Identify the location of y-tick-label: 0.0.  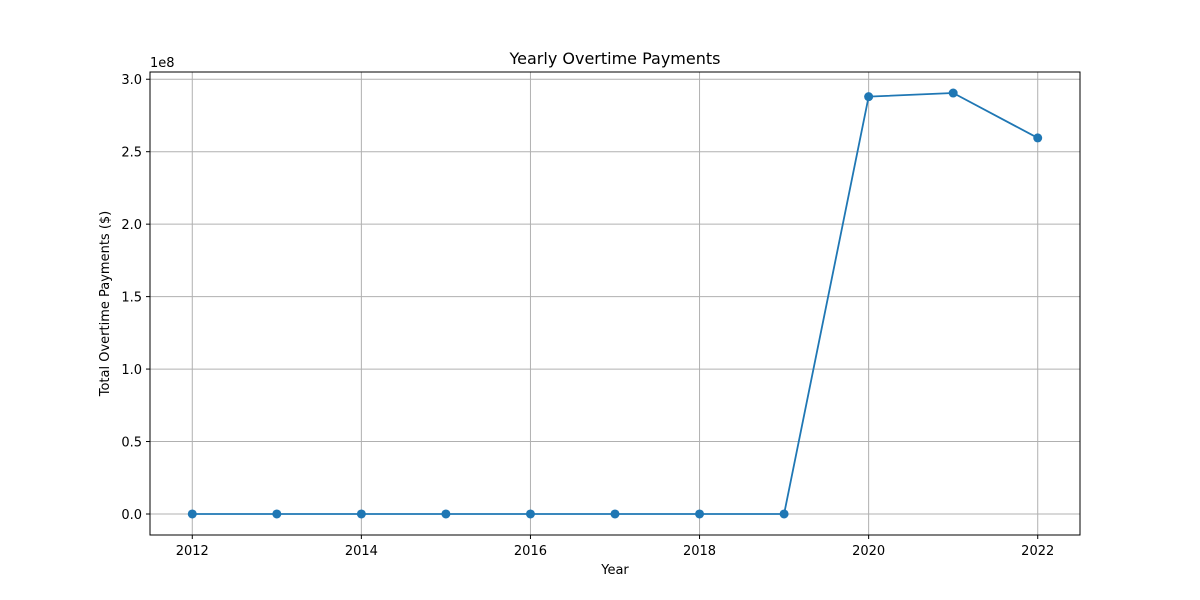
(131, 515).